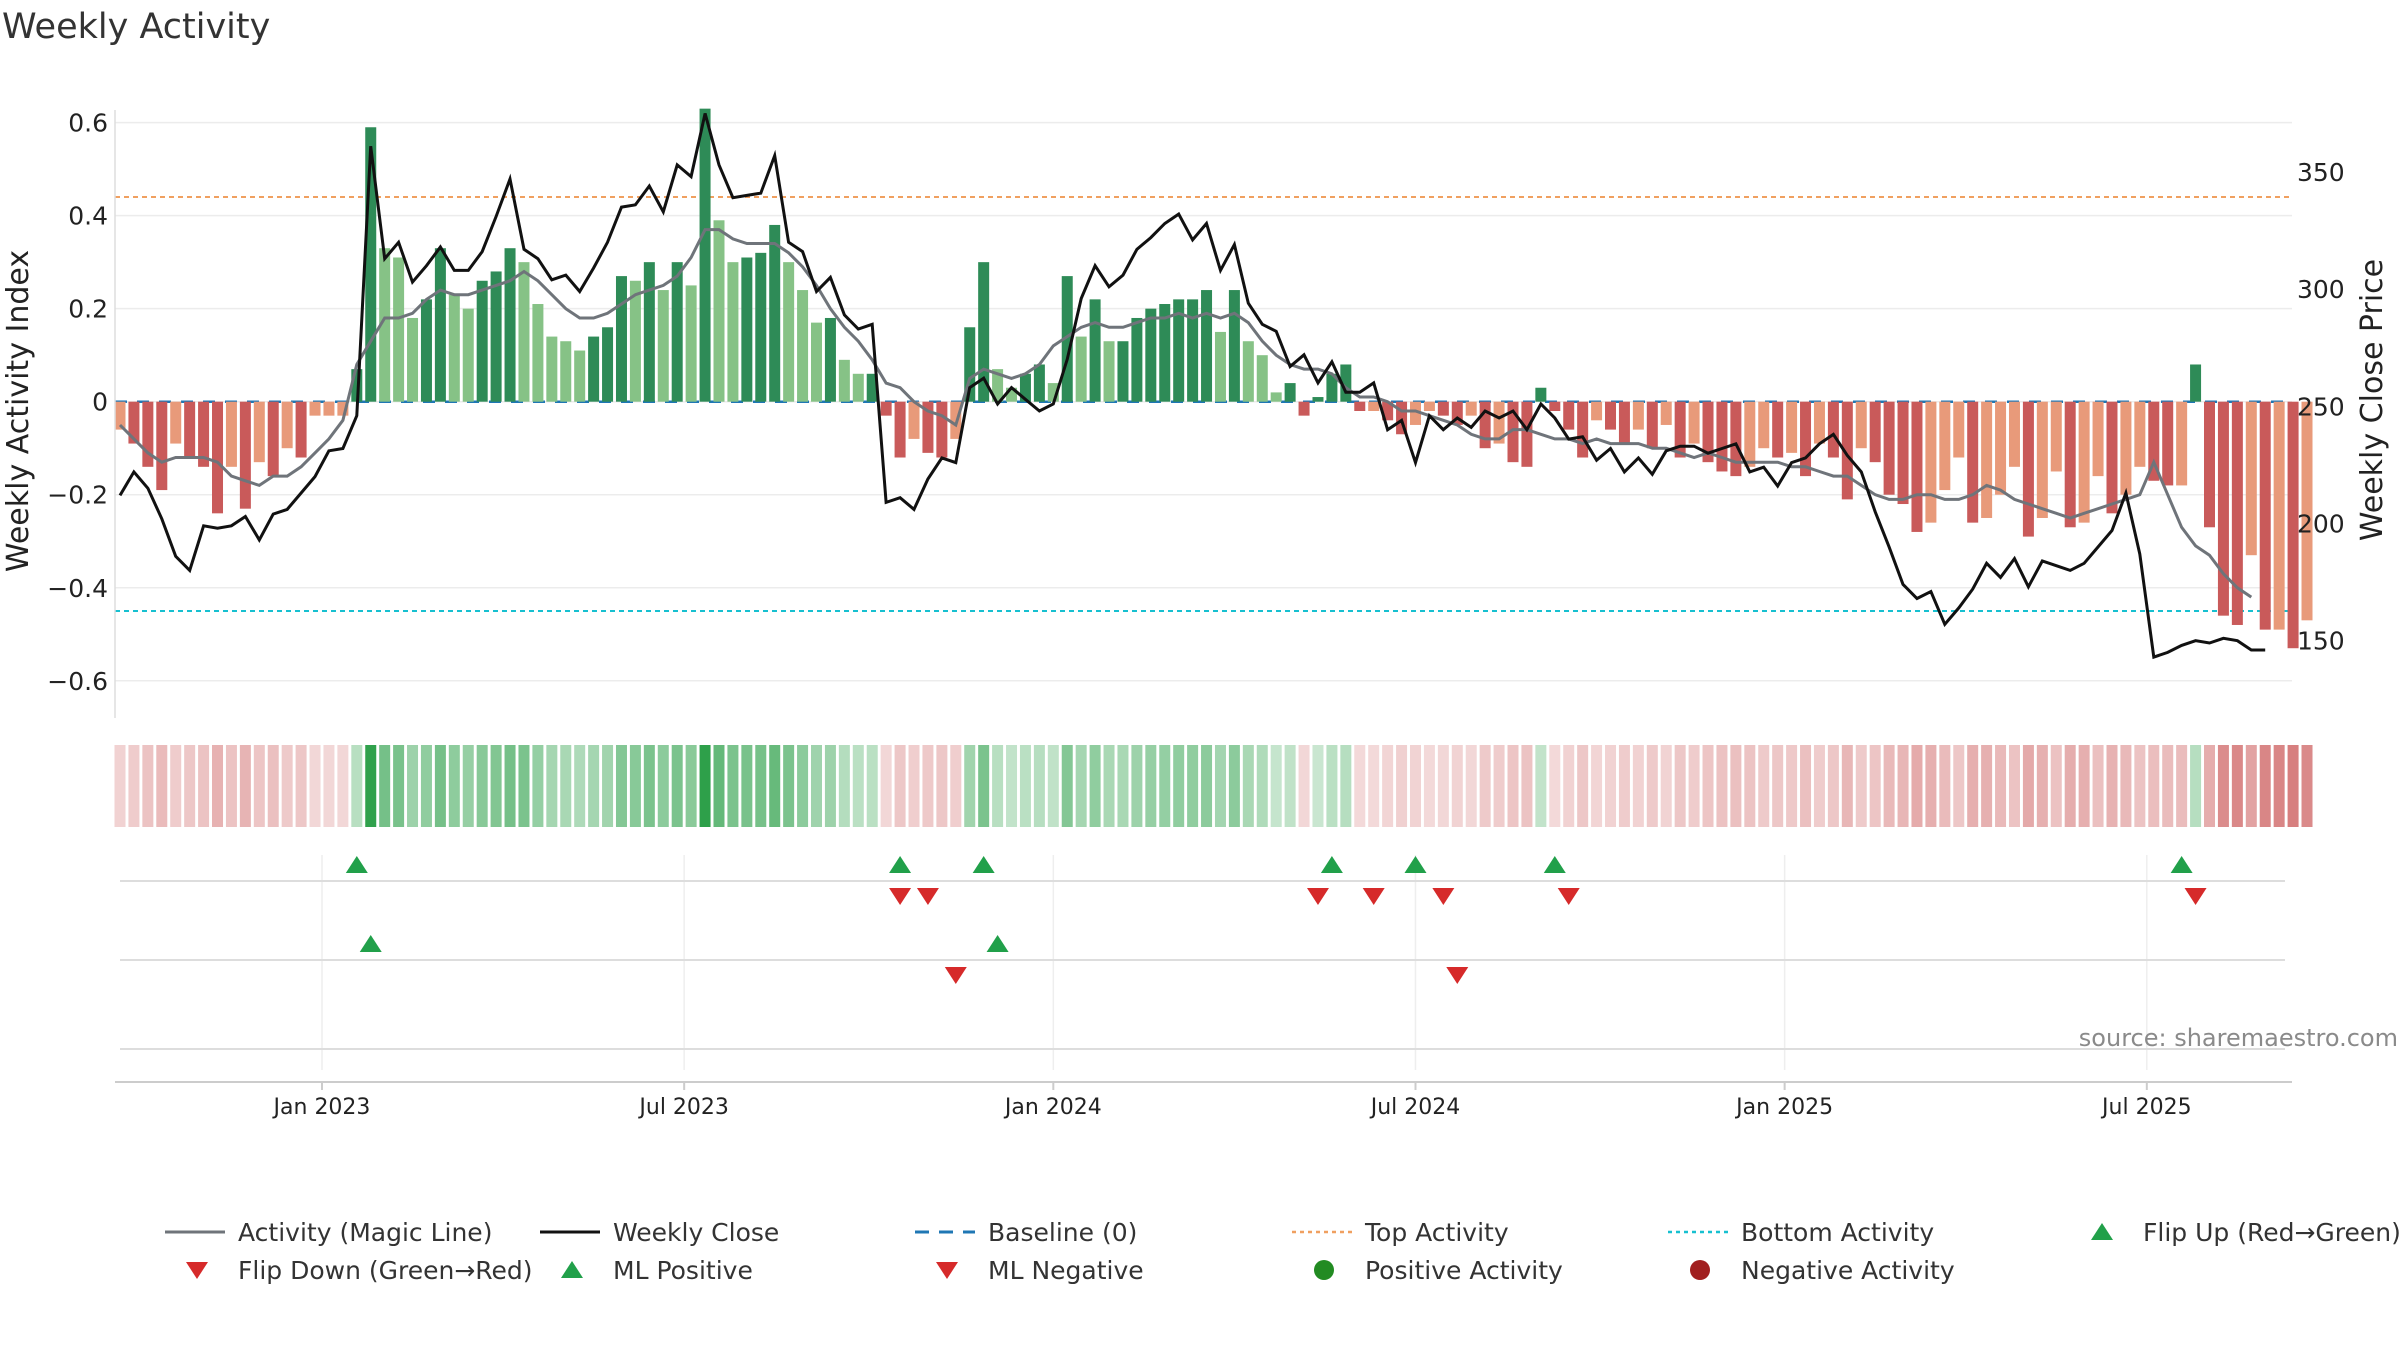 Image resolution: width=2400 pixels, height=1350 pixels. I want to click on y-tick-label: 0.6, so click(88, 123).